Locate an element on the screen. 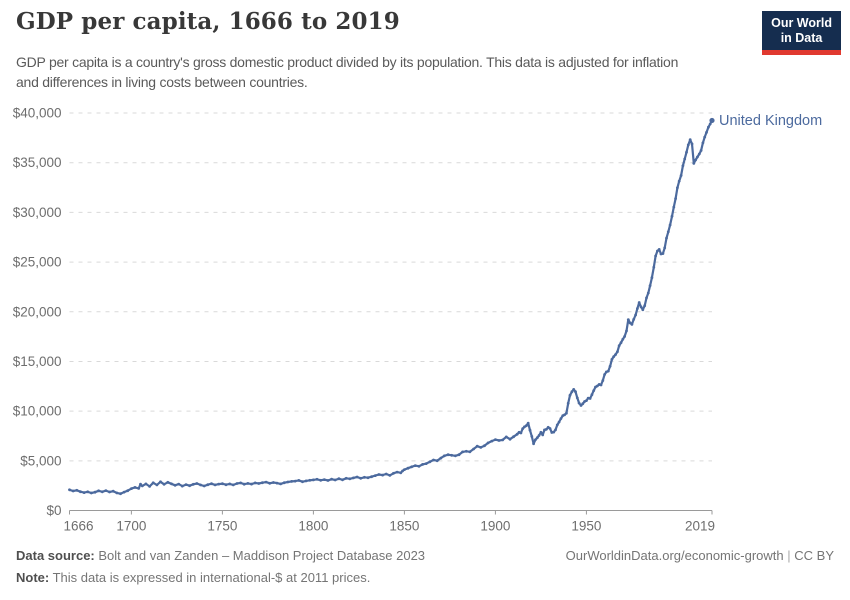 This screenshot has height=600, width=850. footer-url: OurWorldinData.org/economic-growth is located at coordinates (674, 555).